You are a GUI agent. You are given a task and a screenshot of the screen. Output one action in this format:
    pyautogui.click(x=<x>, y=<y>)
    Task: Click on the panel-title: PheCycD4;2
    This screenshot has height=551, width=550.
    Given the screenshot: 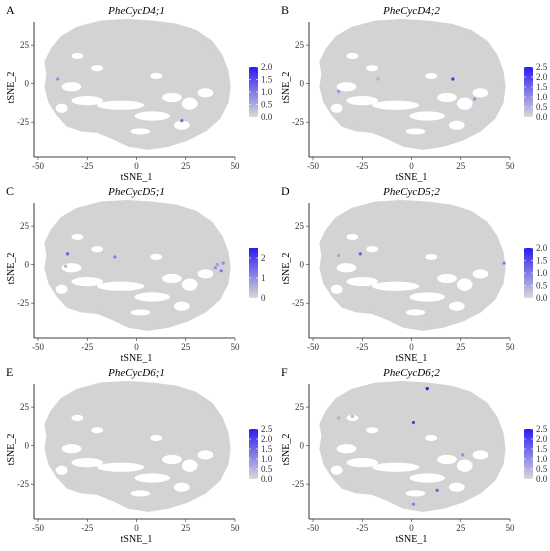 What is the action you would take?
    pyautogui.click(x=411, y=11)
    